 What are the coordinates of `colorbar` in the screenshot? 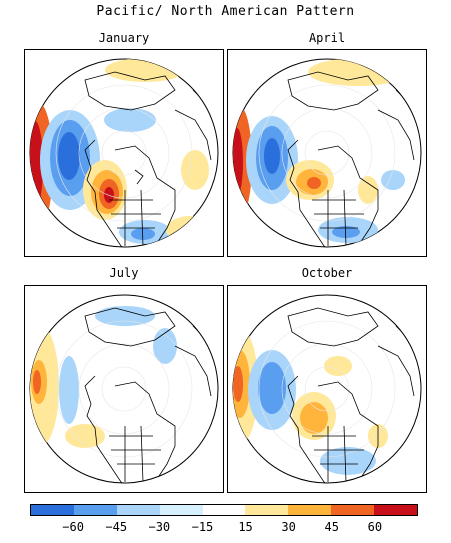 It's located at (224, 510).